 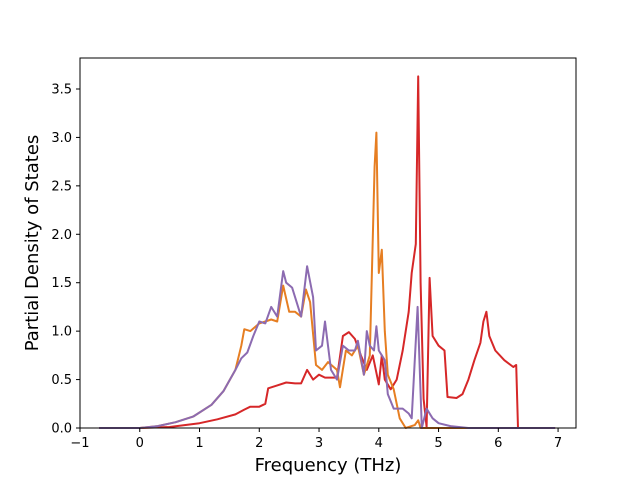 What do you see at coordinates (61, 186) in the screenshot?
I see `y-tick-label: 2.5` at bounding box center [61, 186].